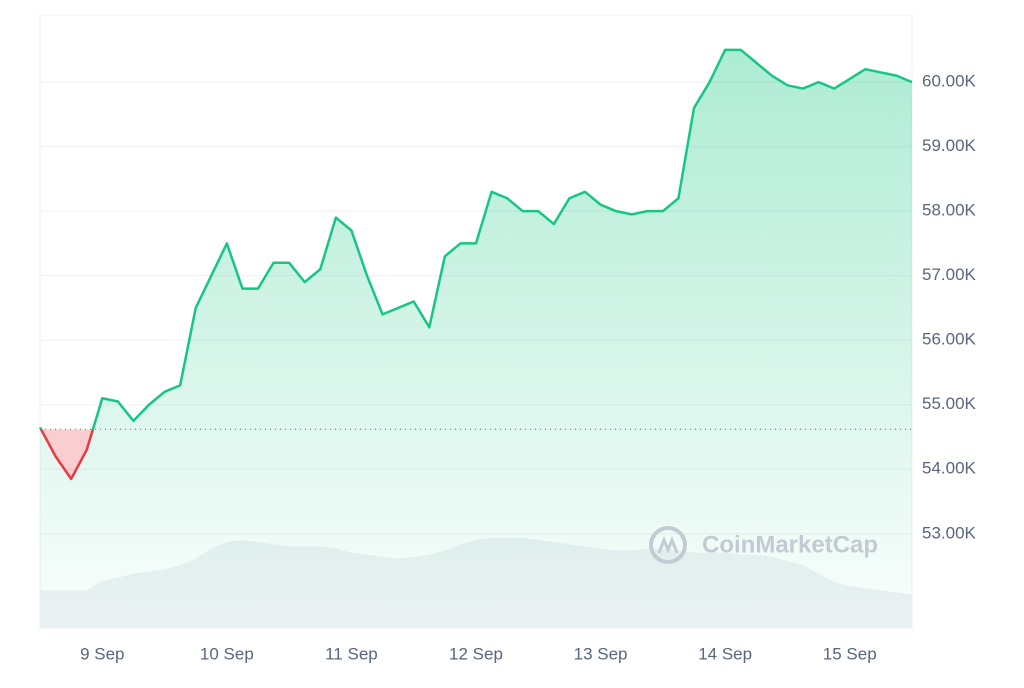 Image resolution: width=1024 pixels, height=688 pixels. Describe the element at coordinates (668, 545) in the screenshot. I see `watermark-logo` at that location.